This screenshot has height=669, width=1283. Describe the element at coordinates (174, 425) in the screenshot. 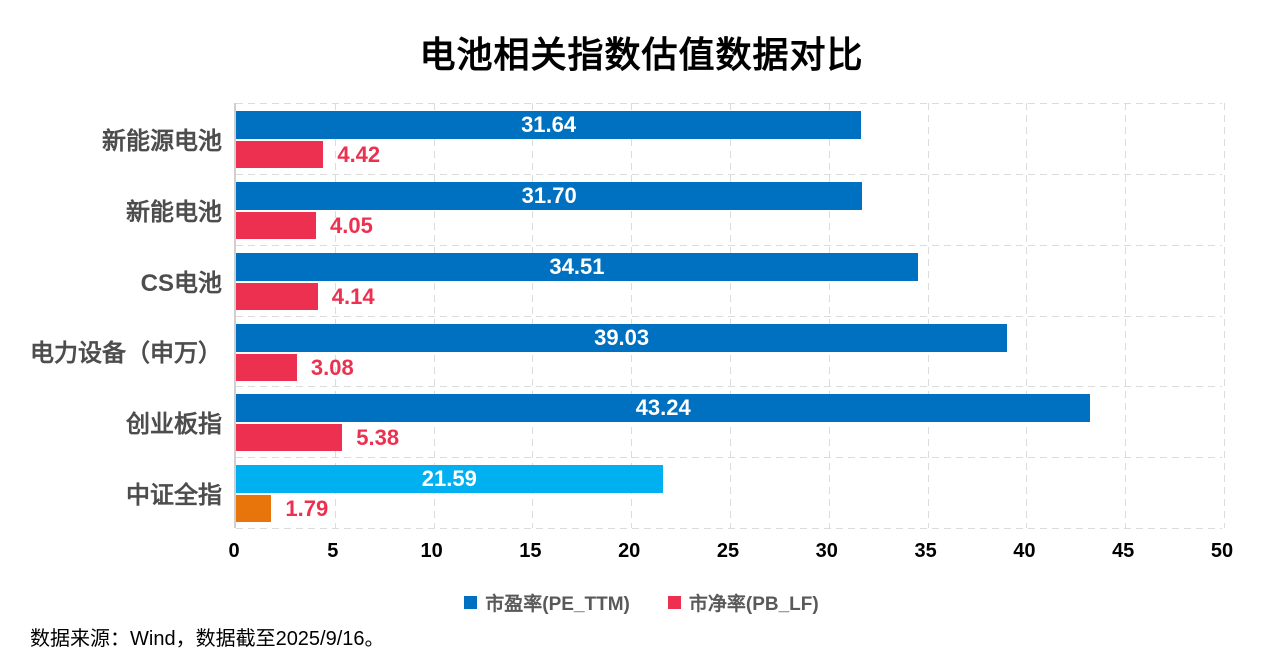

I see `category-label: 创业板指` at that location.